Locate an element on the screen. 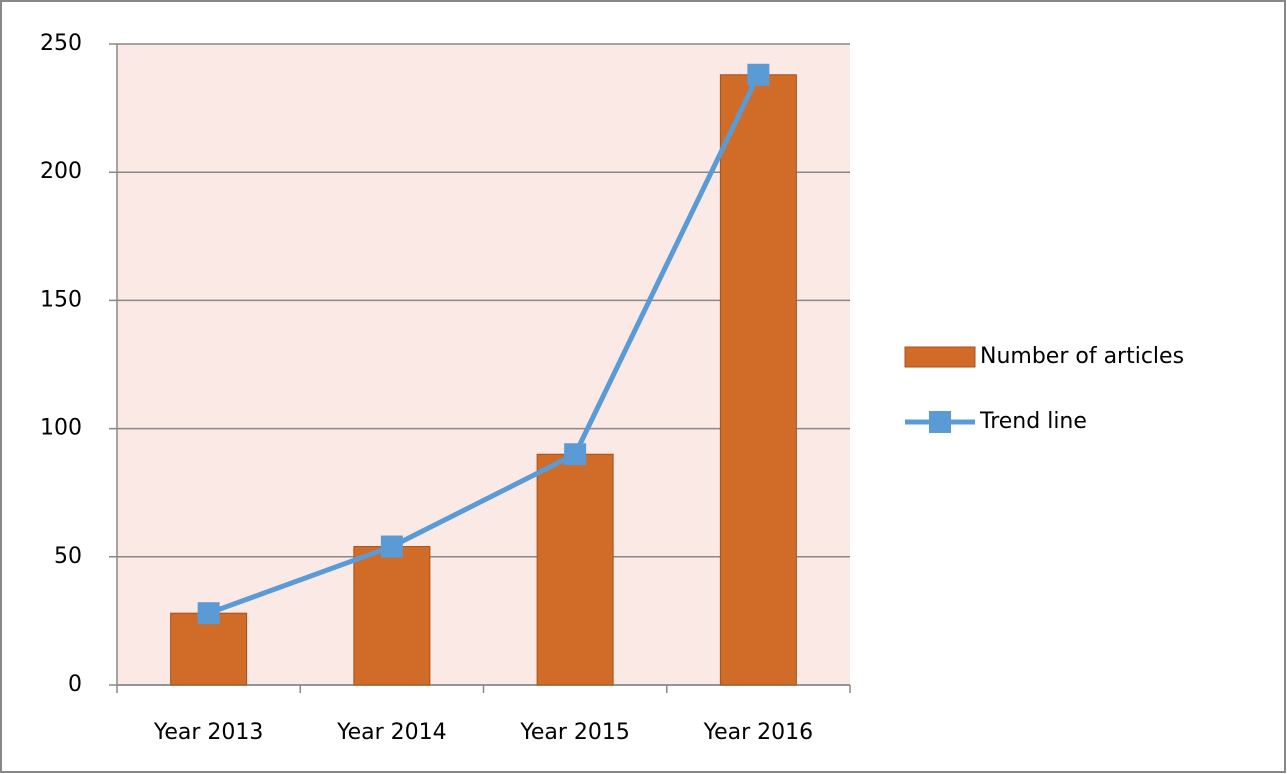 This screenshot has width=1287, height=774. y-tick-label: 50 is located at coordinates (68, 556).